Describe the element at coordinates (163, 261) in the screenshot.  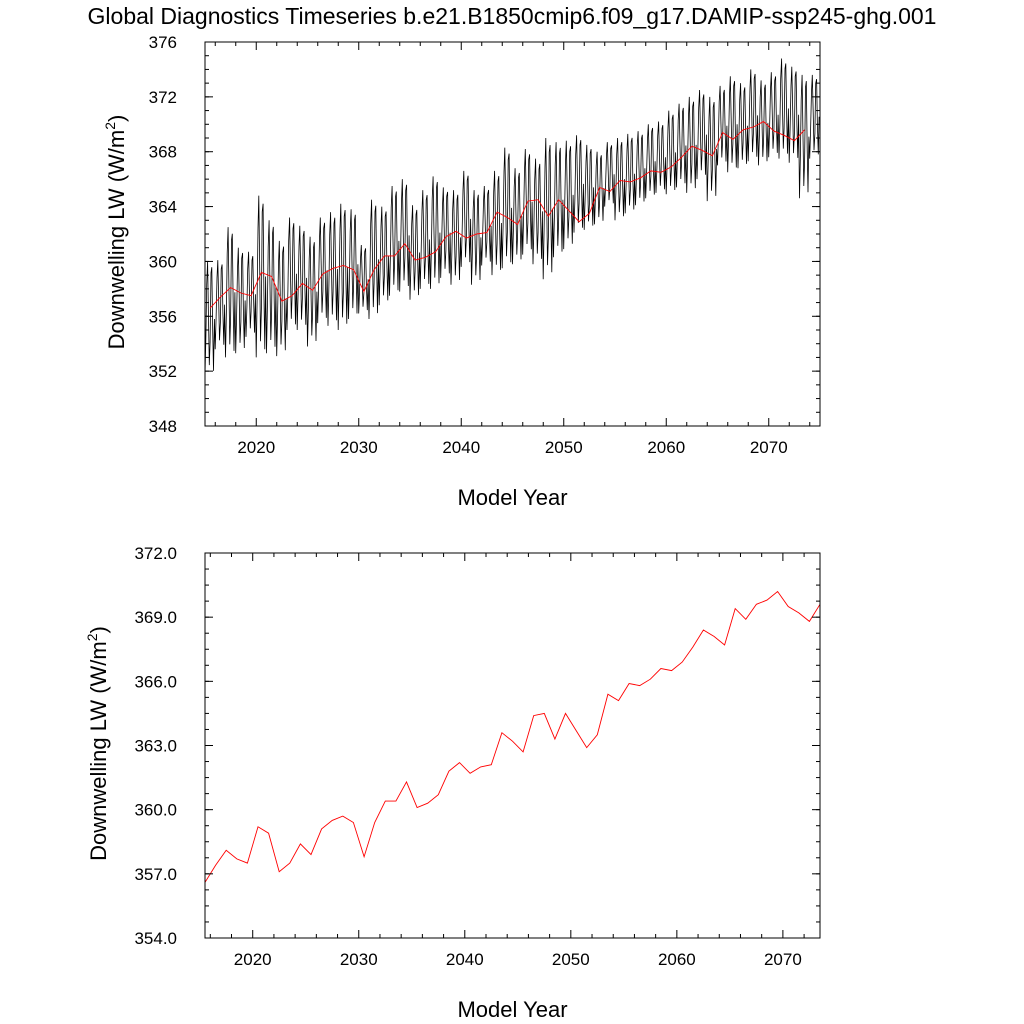
I see `y-tick-label: 360` at that location.